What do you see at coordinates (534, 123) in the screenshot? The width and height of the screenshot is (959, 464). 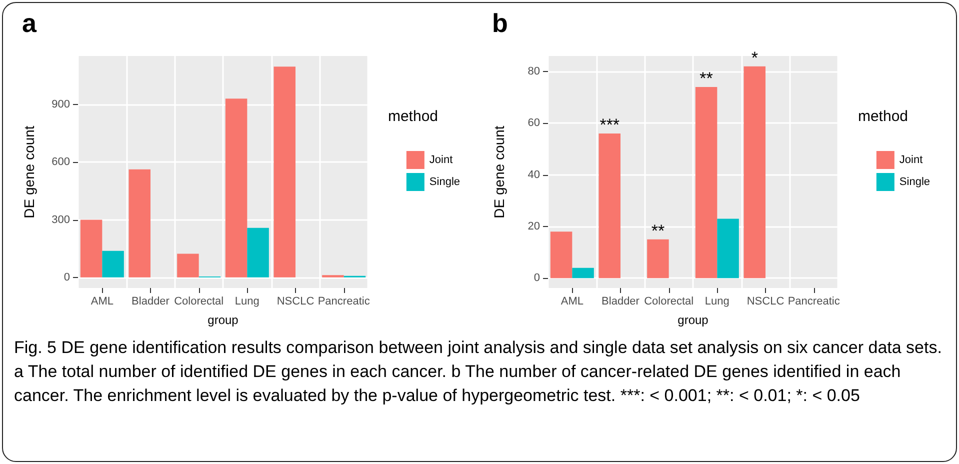 I see `y-tick-label: 60` at bounding box center [534, 123].